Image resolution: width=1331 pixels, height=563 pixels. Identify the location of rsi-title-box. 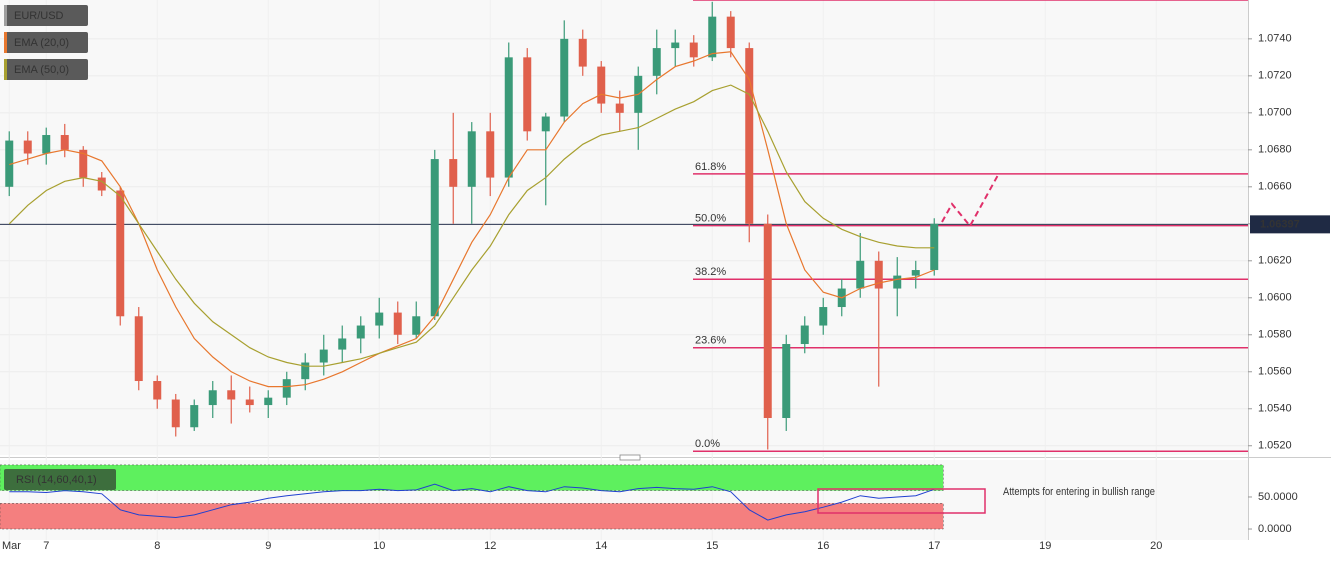
(60, 479).